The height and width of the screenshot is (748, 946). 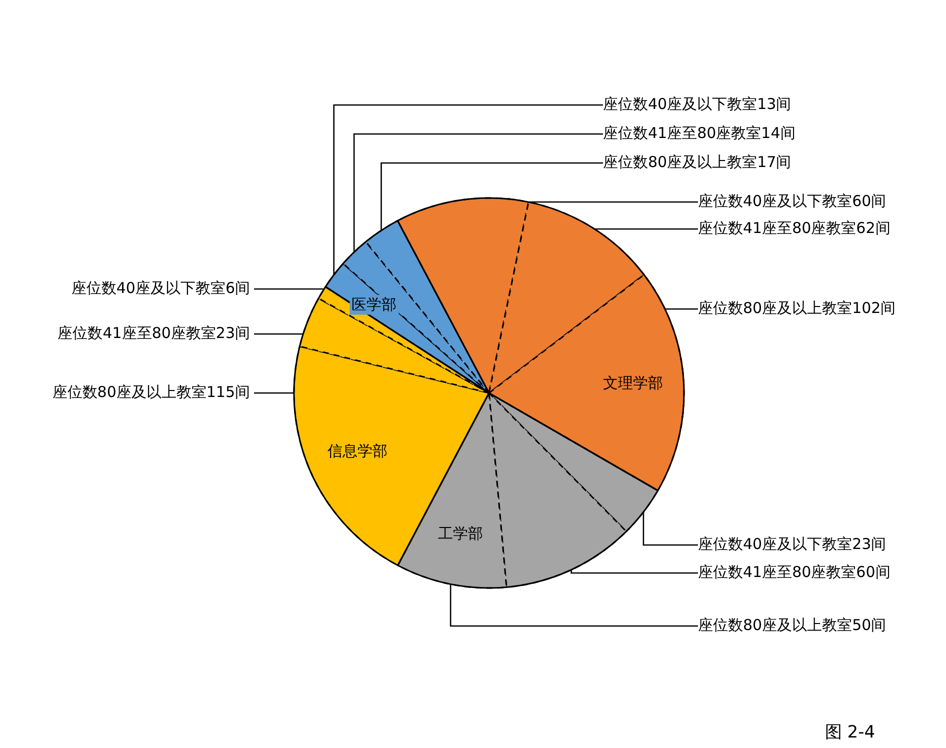 I want to click on text: 工学部, so click(x=461, y=533).